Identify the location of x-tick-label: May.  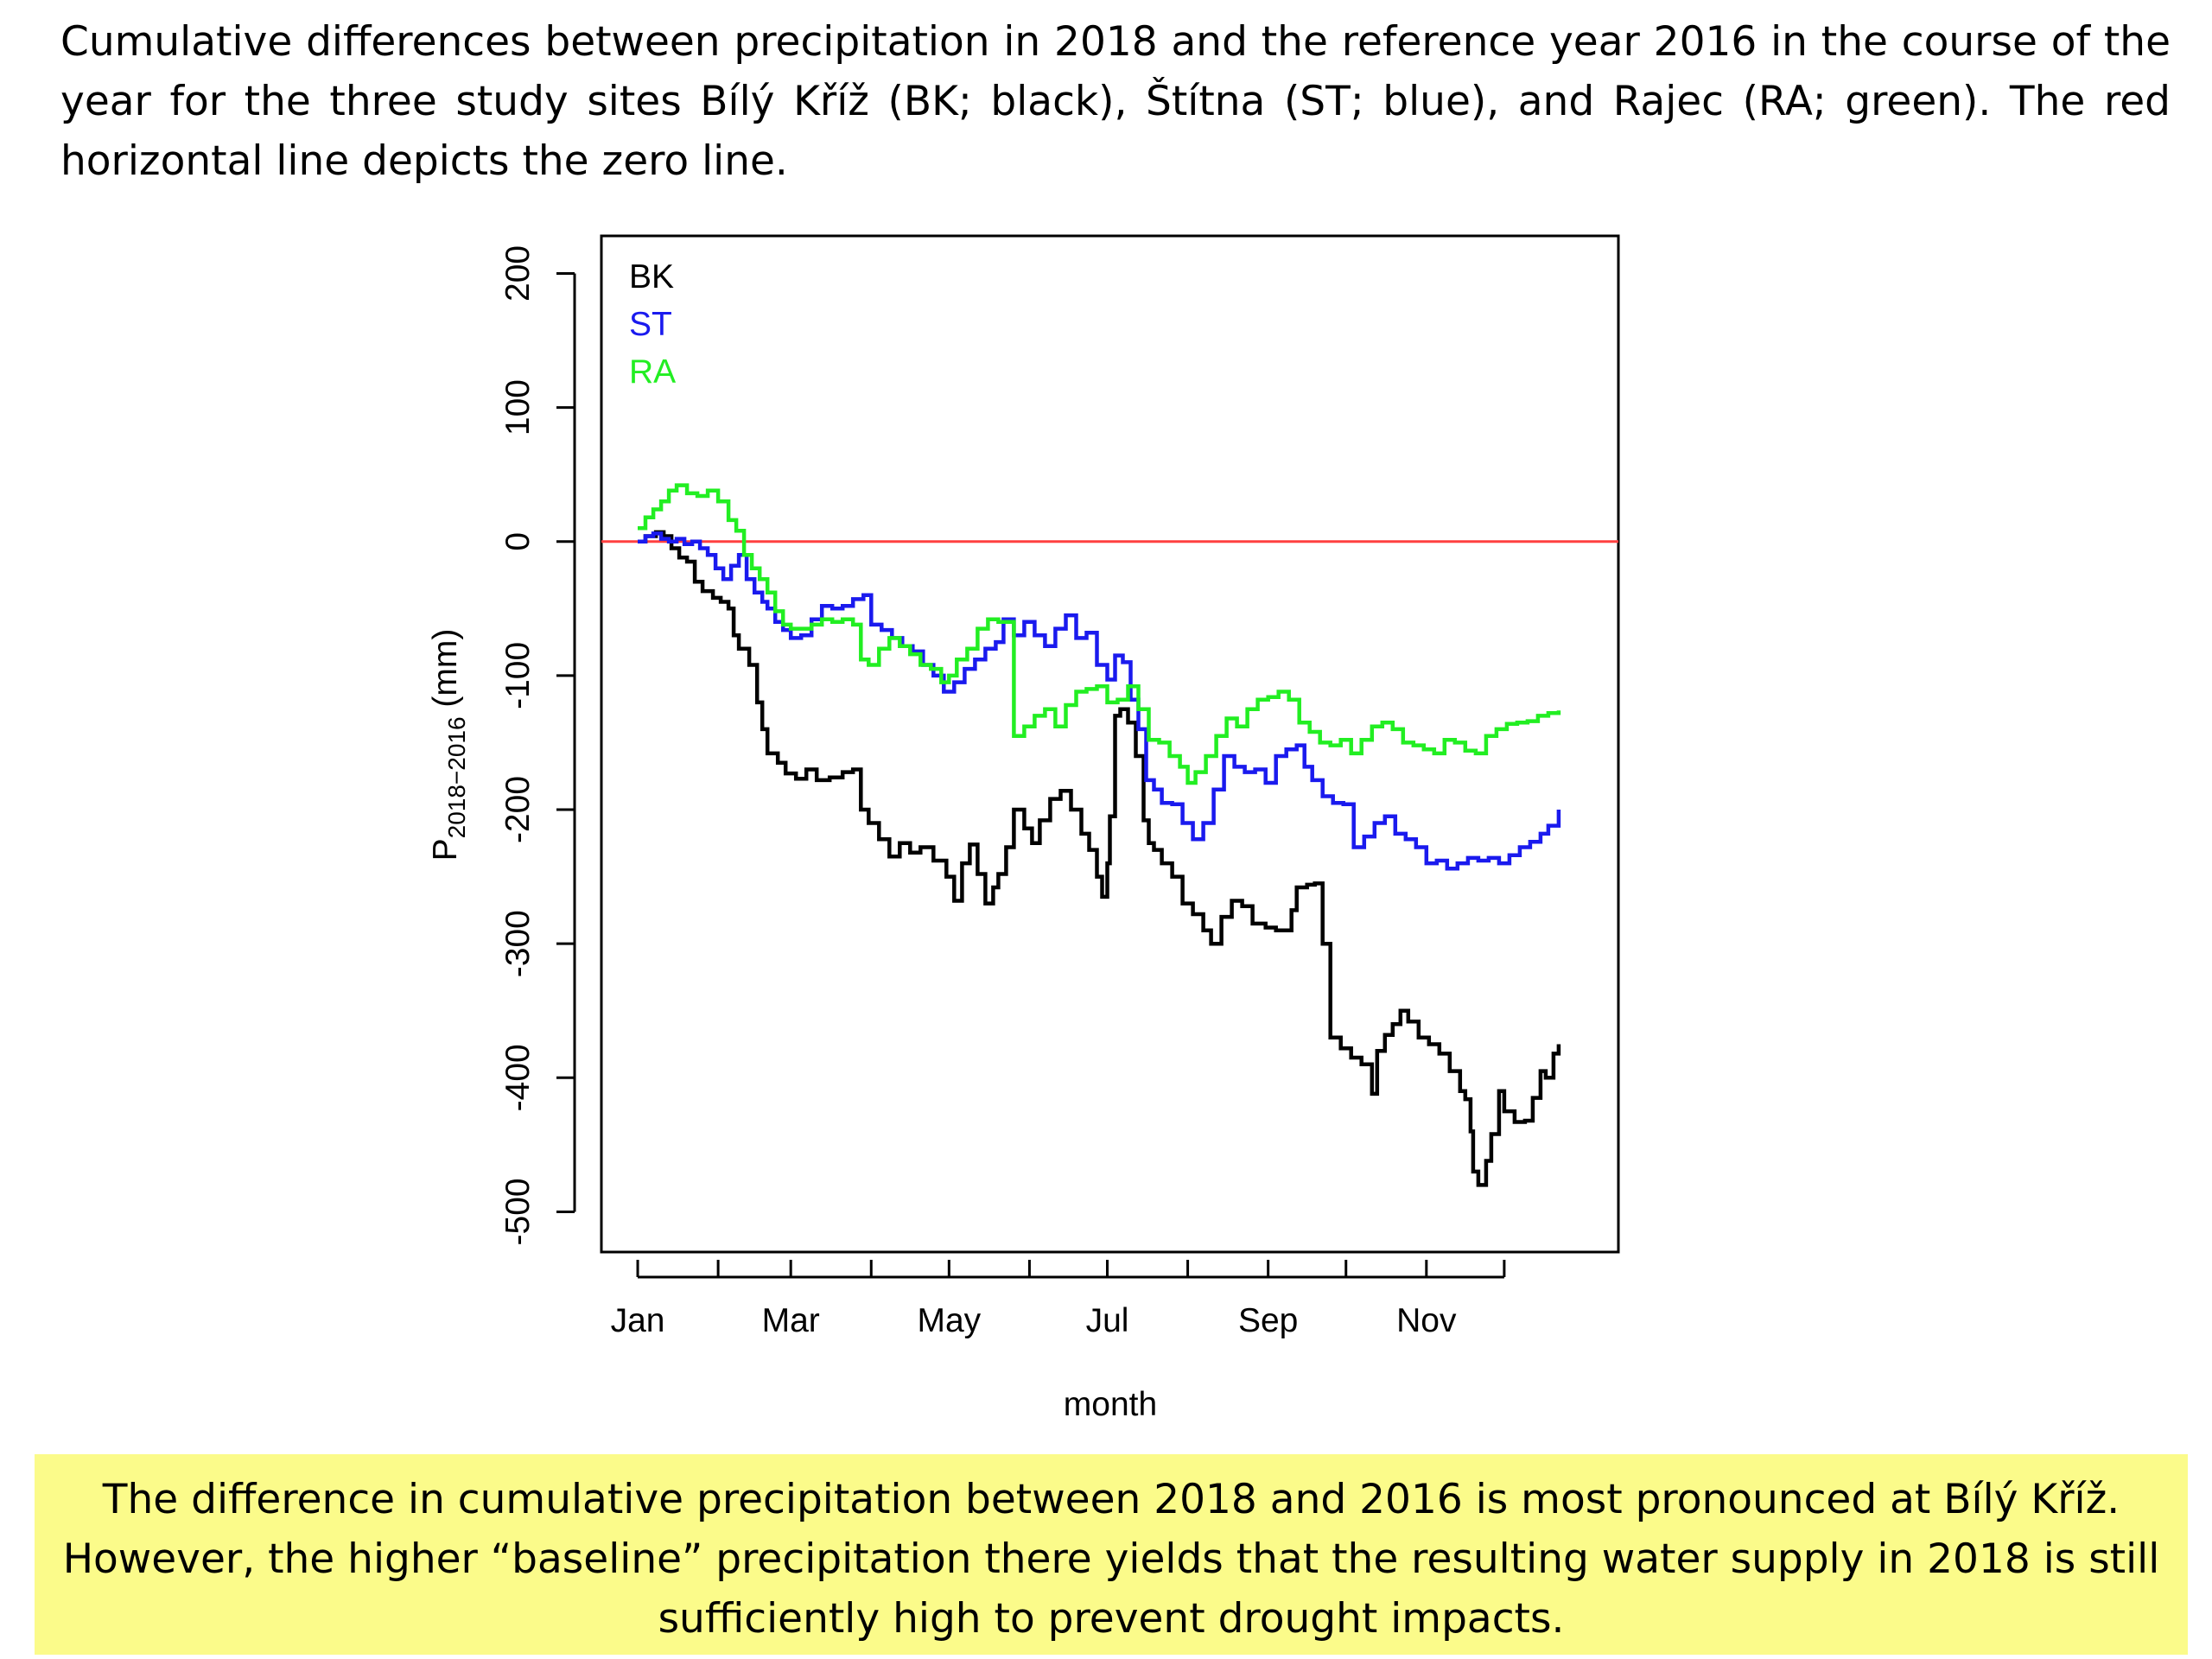
(949, 1320).